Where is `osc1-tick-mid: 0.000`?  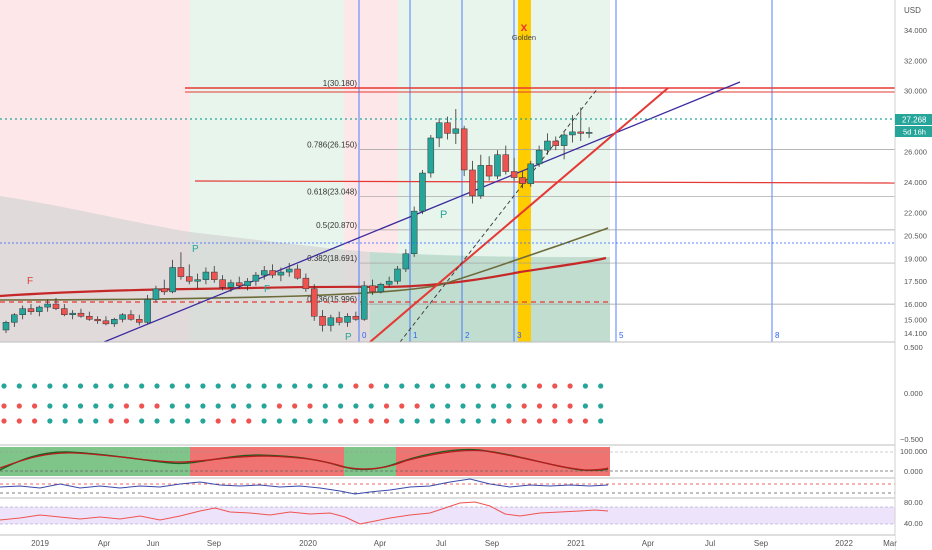 osc1-tick-mid: 0.000 is located at coordinates (913, 393).